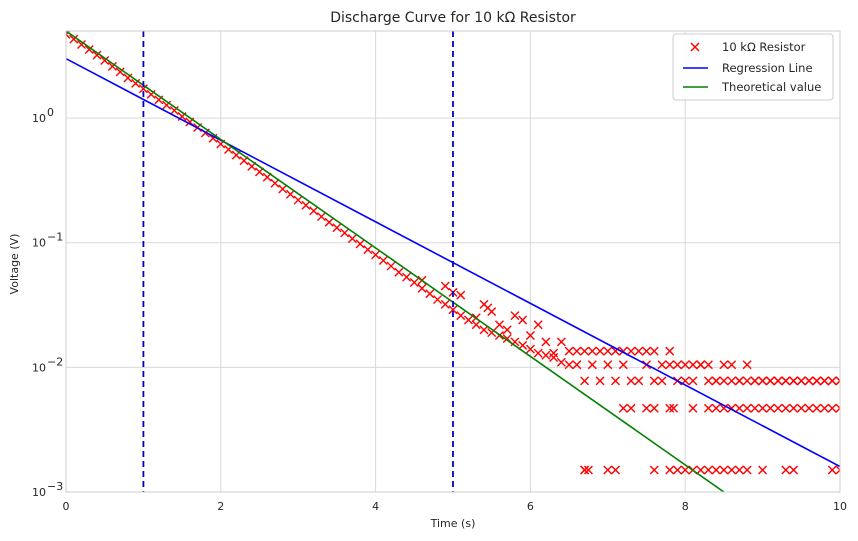 The width and height of the screenshot is (858, 541). I want to click on legend-marker-resistor, so click(695, 47).